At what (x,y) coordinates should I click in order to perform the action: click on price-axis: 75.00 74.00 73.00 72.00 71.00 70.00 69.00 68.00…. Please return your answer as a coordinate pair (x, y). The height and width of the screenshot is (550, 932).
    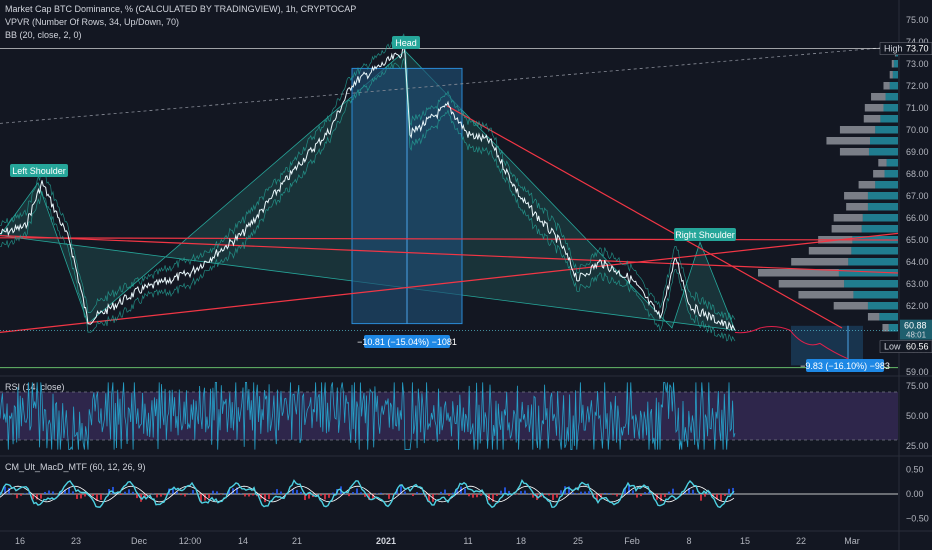
    Looking at the image, I should click on (905, 196).